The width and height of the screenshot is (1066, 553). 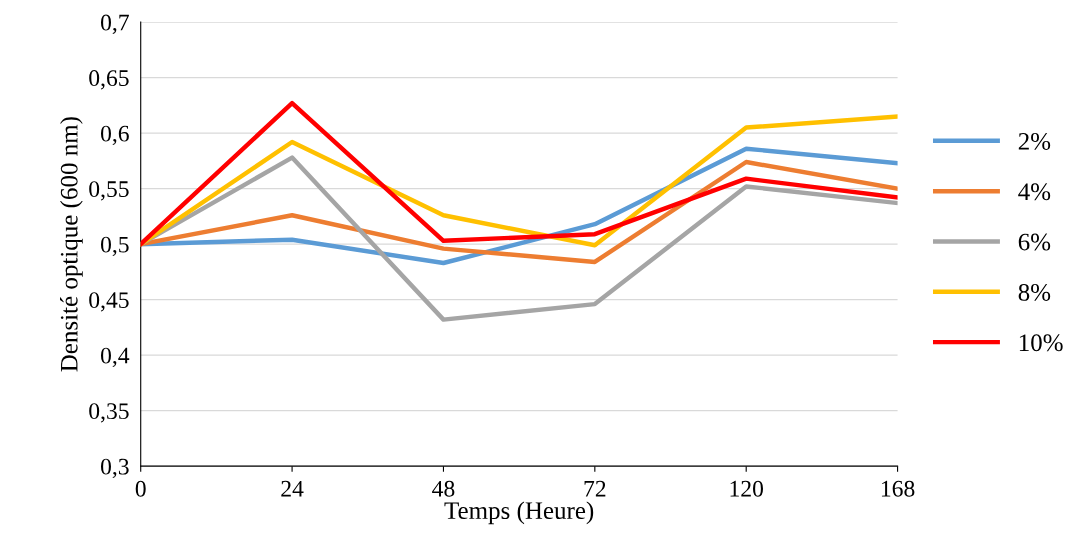 I want to click on legend-label: 2%, so click(x=1034, y=141).